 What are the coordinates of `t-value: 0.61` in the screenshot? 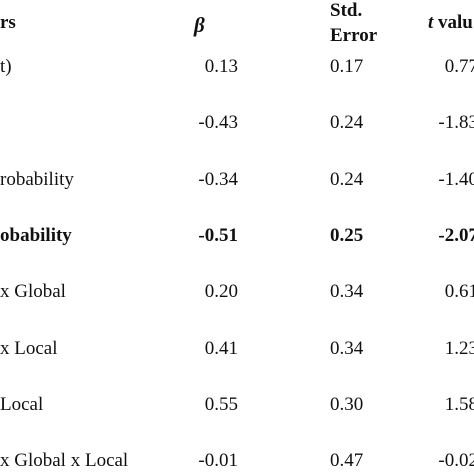 It's located at (459, 292).